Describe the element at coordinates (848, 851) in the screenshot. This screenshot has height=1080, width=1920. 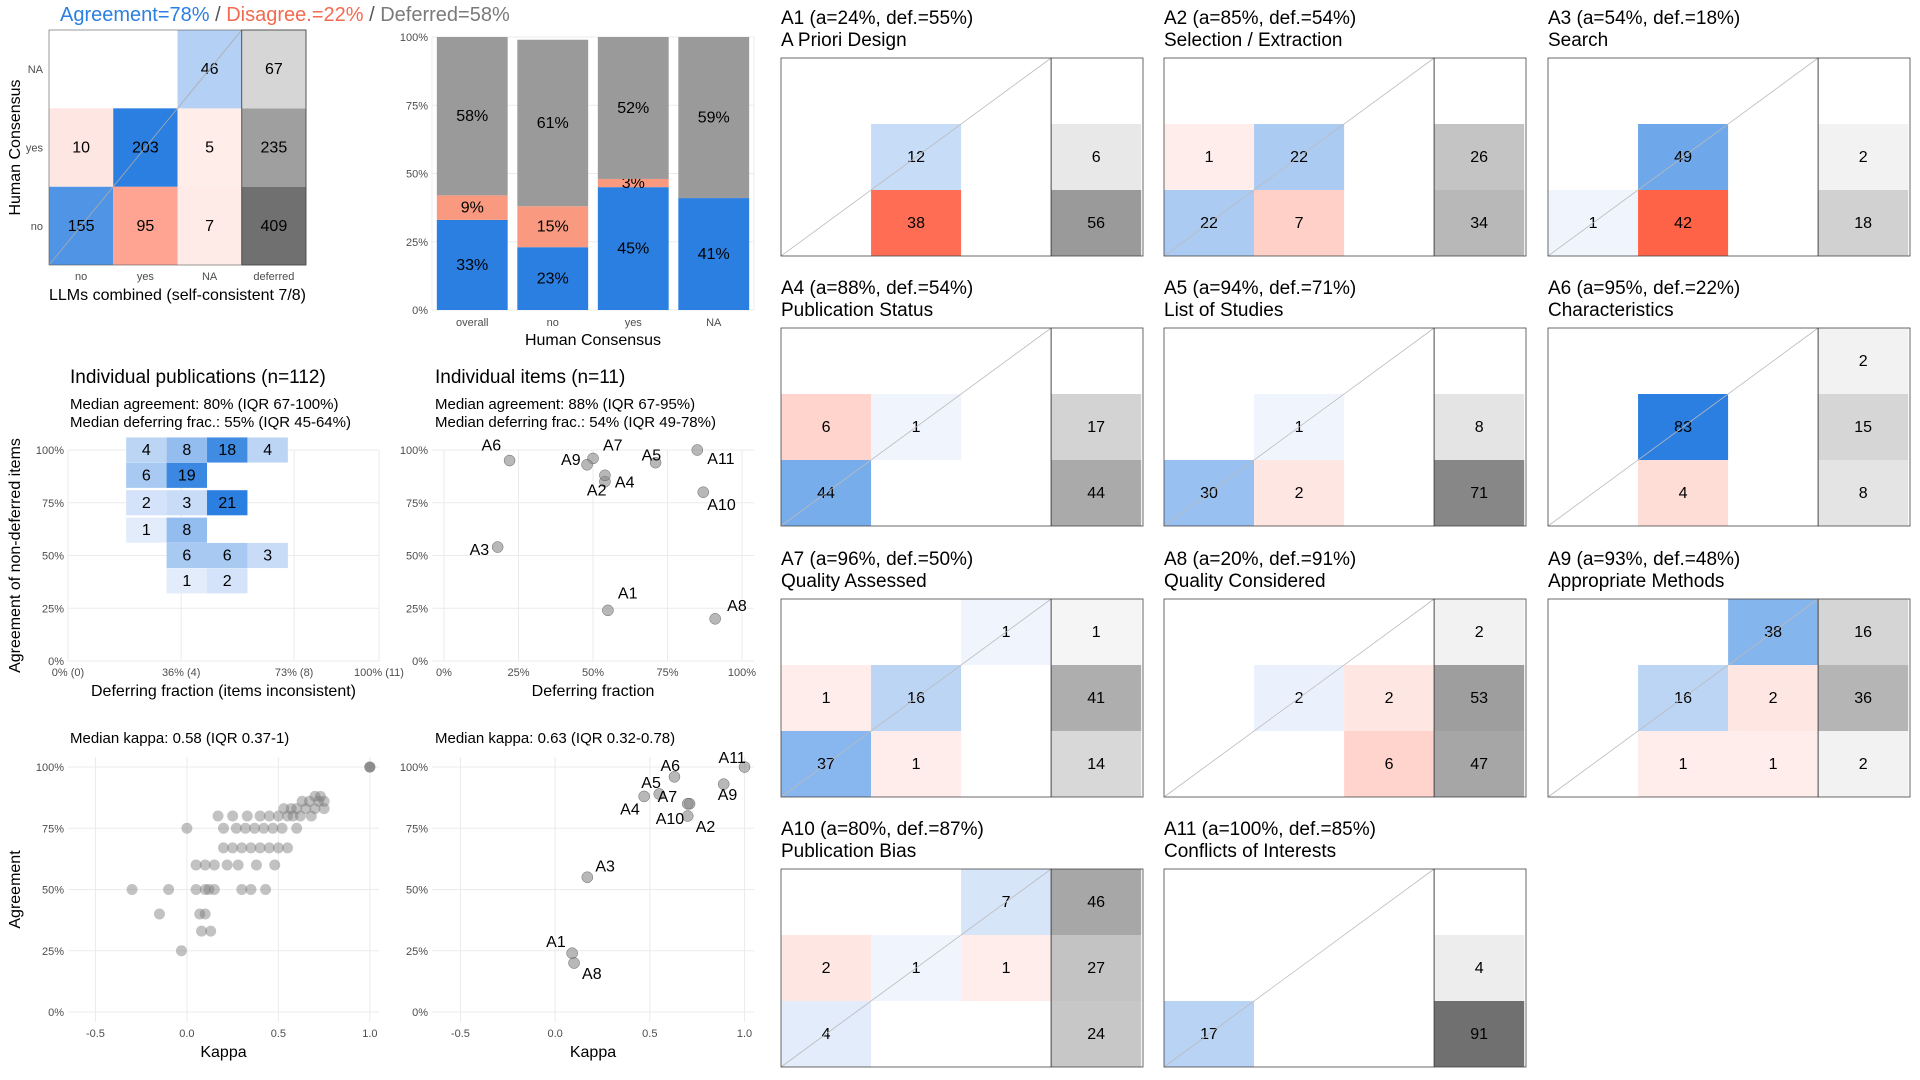
I see `item-name: Publication Bias` at that location.